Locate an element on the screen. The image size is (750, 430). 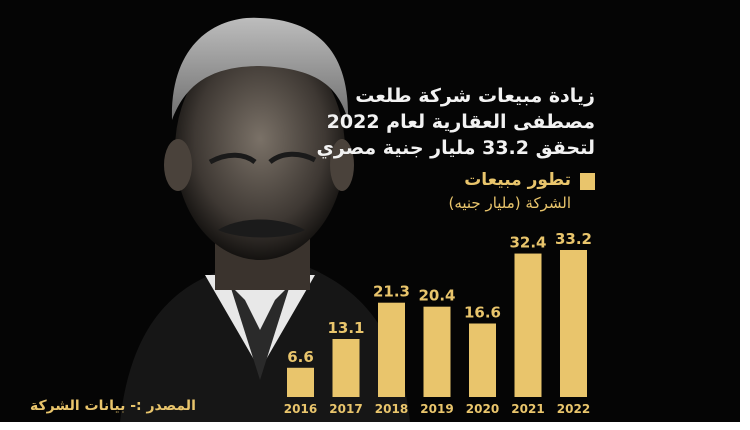
headline-line-2: مصطفى العقارية لعام 2022 is located at coordinates (460, 122).